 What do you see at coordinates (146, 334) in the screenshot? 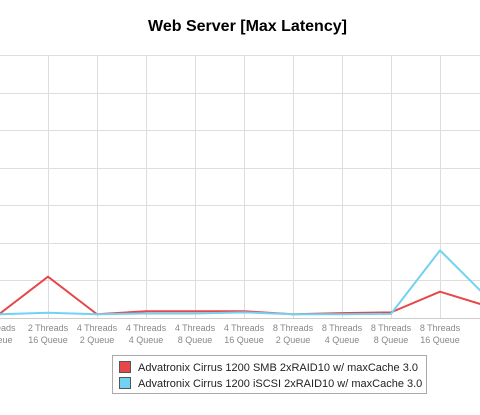
I see `x-tick-label: 4 Threads 4 Queue` at bounding box center [146, 334].